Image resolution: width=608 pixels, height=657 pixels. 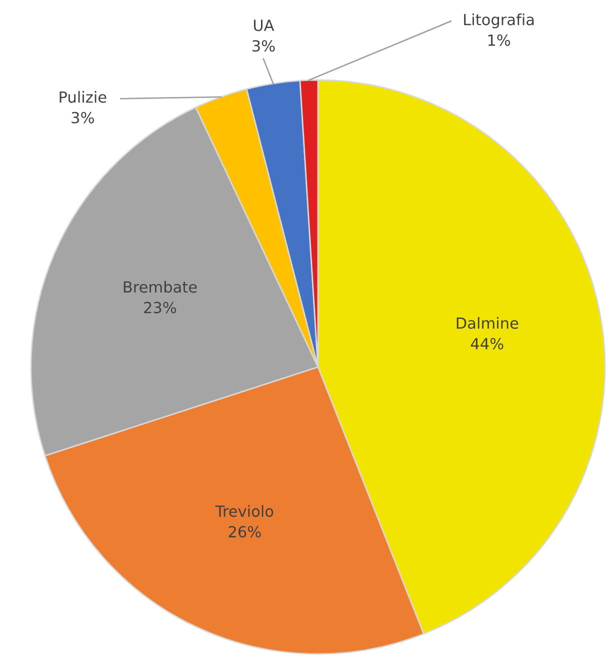 I want to click on slice-label: Dalmine, so click(x=487, y=323).